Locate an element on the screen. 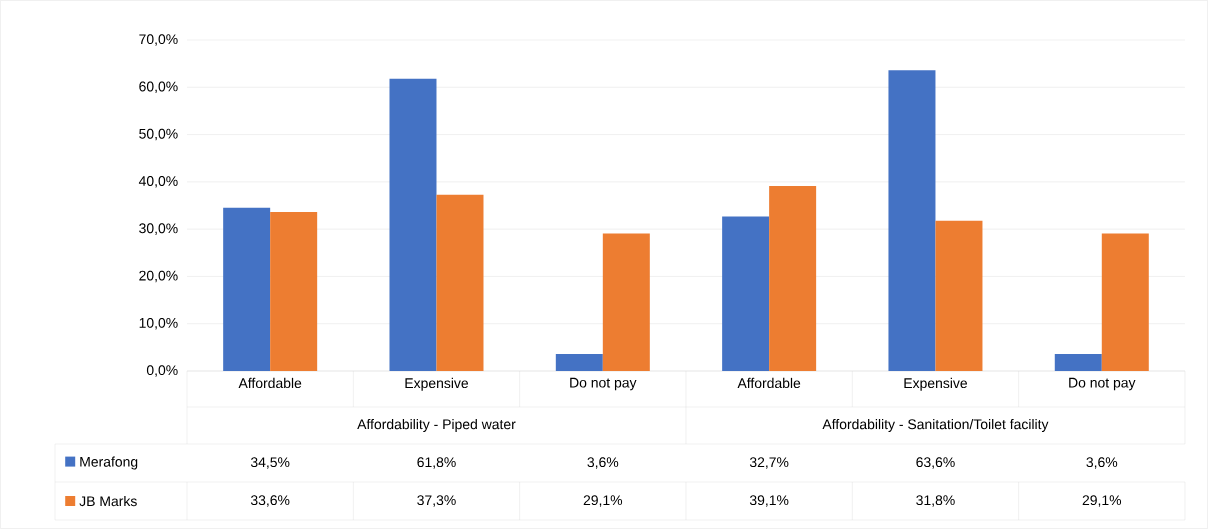  text: Affordability - Piped water is located at coordinates (436, 425).